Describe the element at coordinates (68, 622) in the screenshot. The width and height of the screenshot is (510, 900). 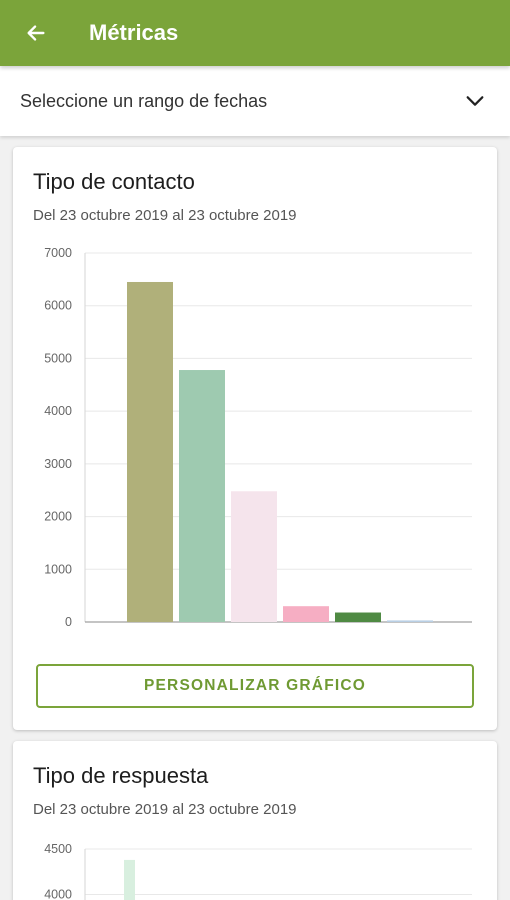
I see `y-tick-label: 0` at that location.